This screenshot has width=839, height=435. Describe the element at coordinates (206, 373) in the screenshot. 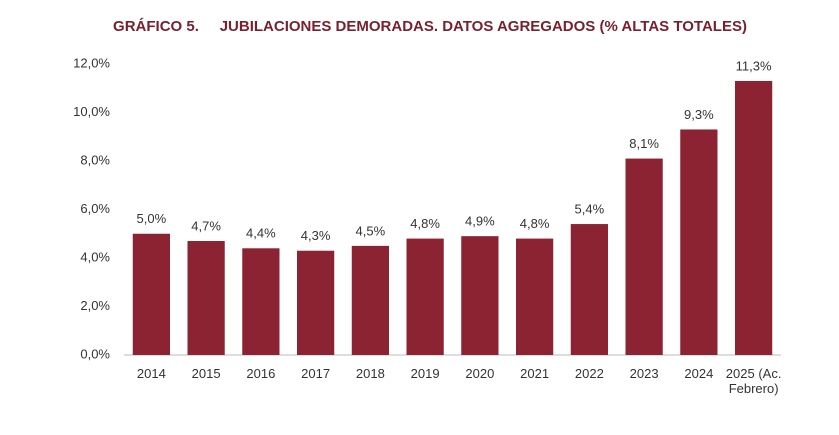

I see `x-tick-label: 2015` at that location.